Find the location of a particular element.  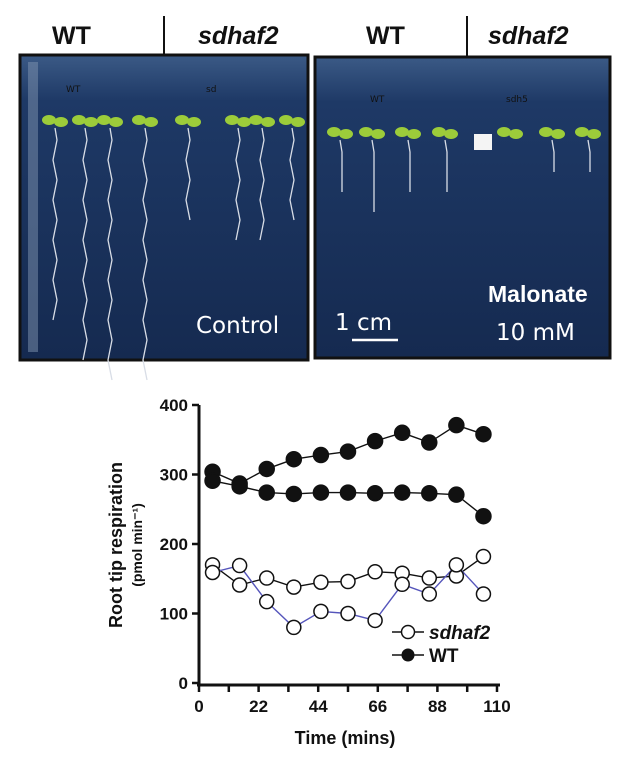

x-tick-label: 44 is located at coordinates (318, 706).